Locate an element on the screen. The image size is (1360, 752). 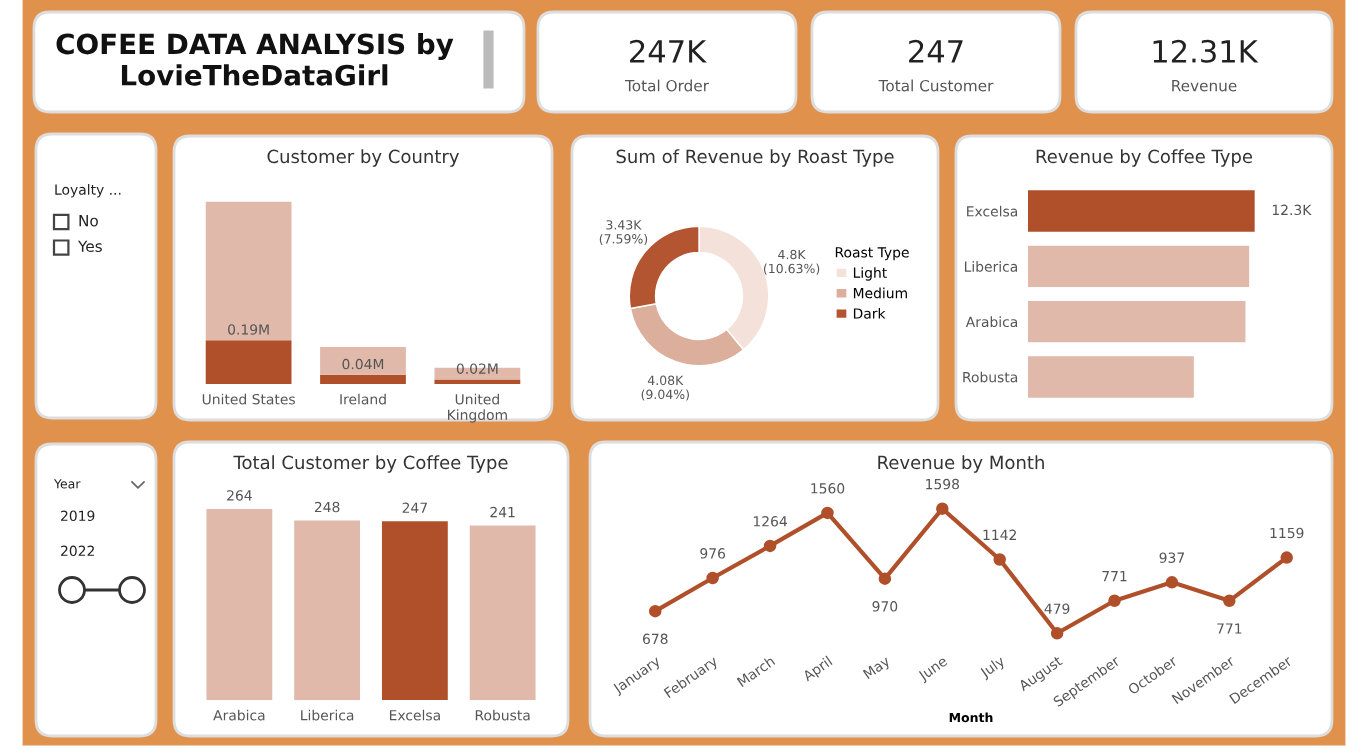
chart-title: Revenue by Coffee Type is located at coordinates (1144, 158).